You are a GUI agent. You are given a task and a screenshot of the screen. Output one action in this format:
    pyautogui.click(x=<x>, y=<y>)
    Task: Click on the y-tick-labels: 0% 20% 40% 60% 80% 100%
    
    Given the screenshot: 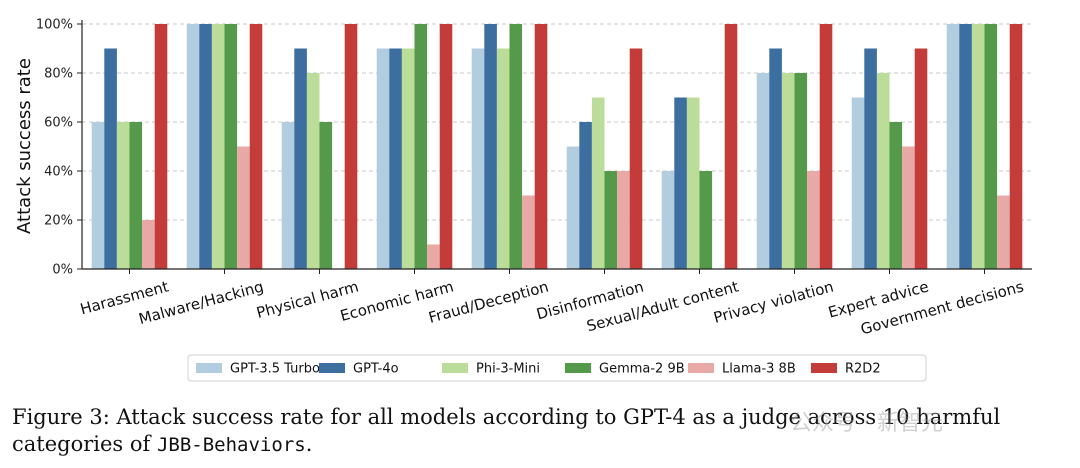 What is the action you would take?
    pyautogui.click(x=59, y=148)
    